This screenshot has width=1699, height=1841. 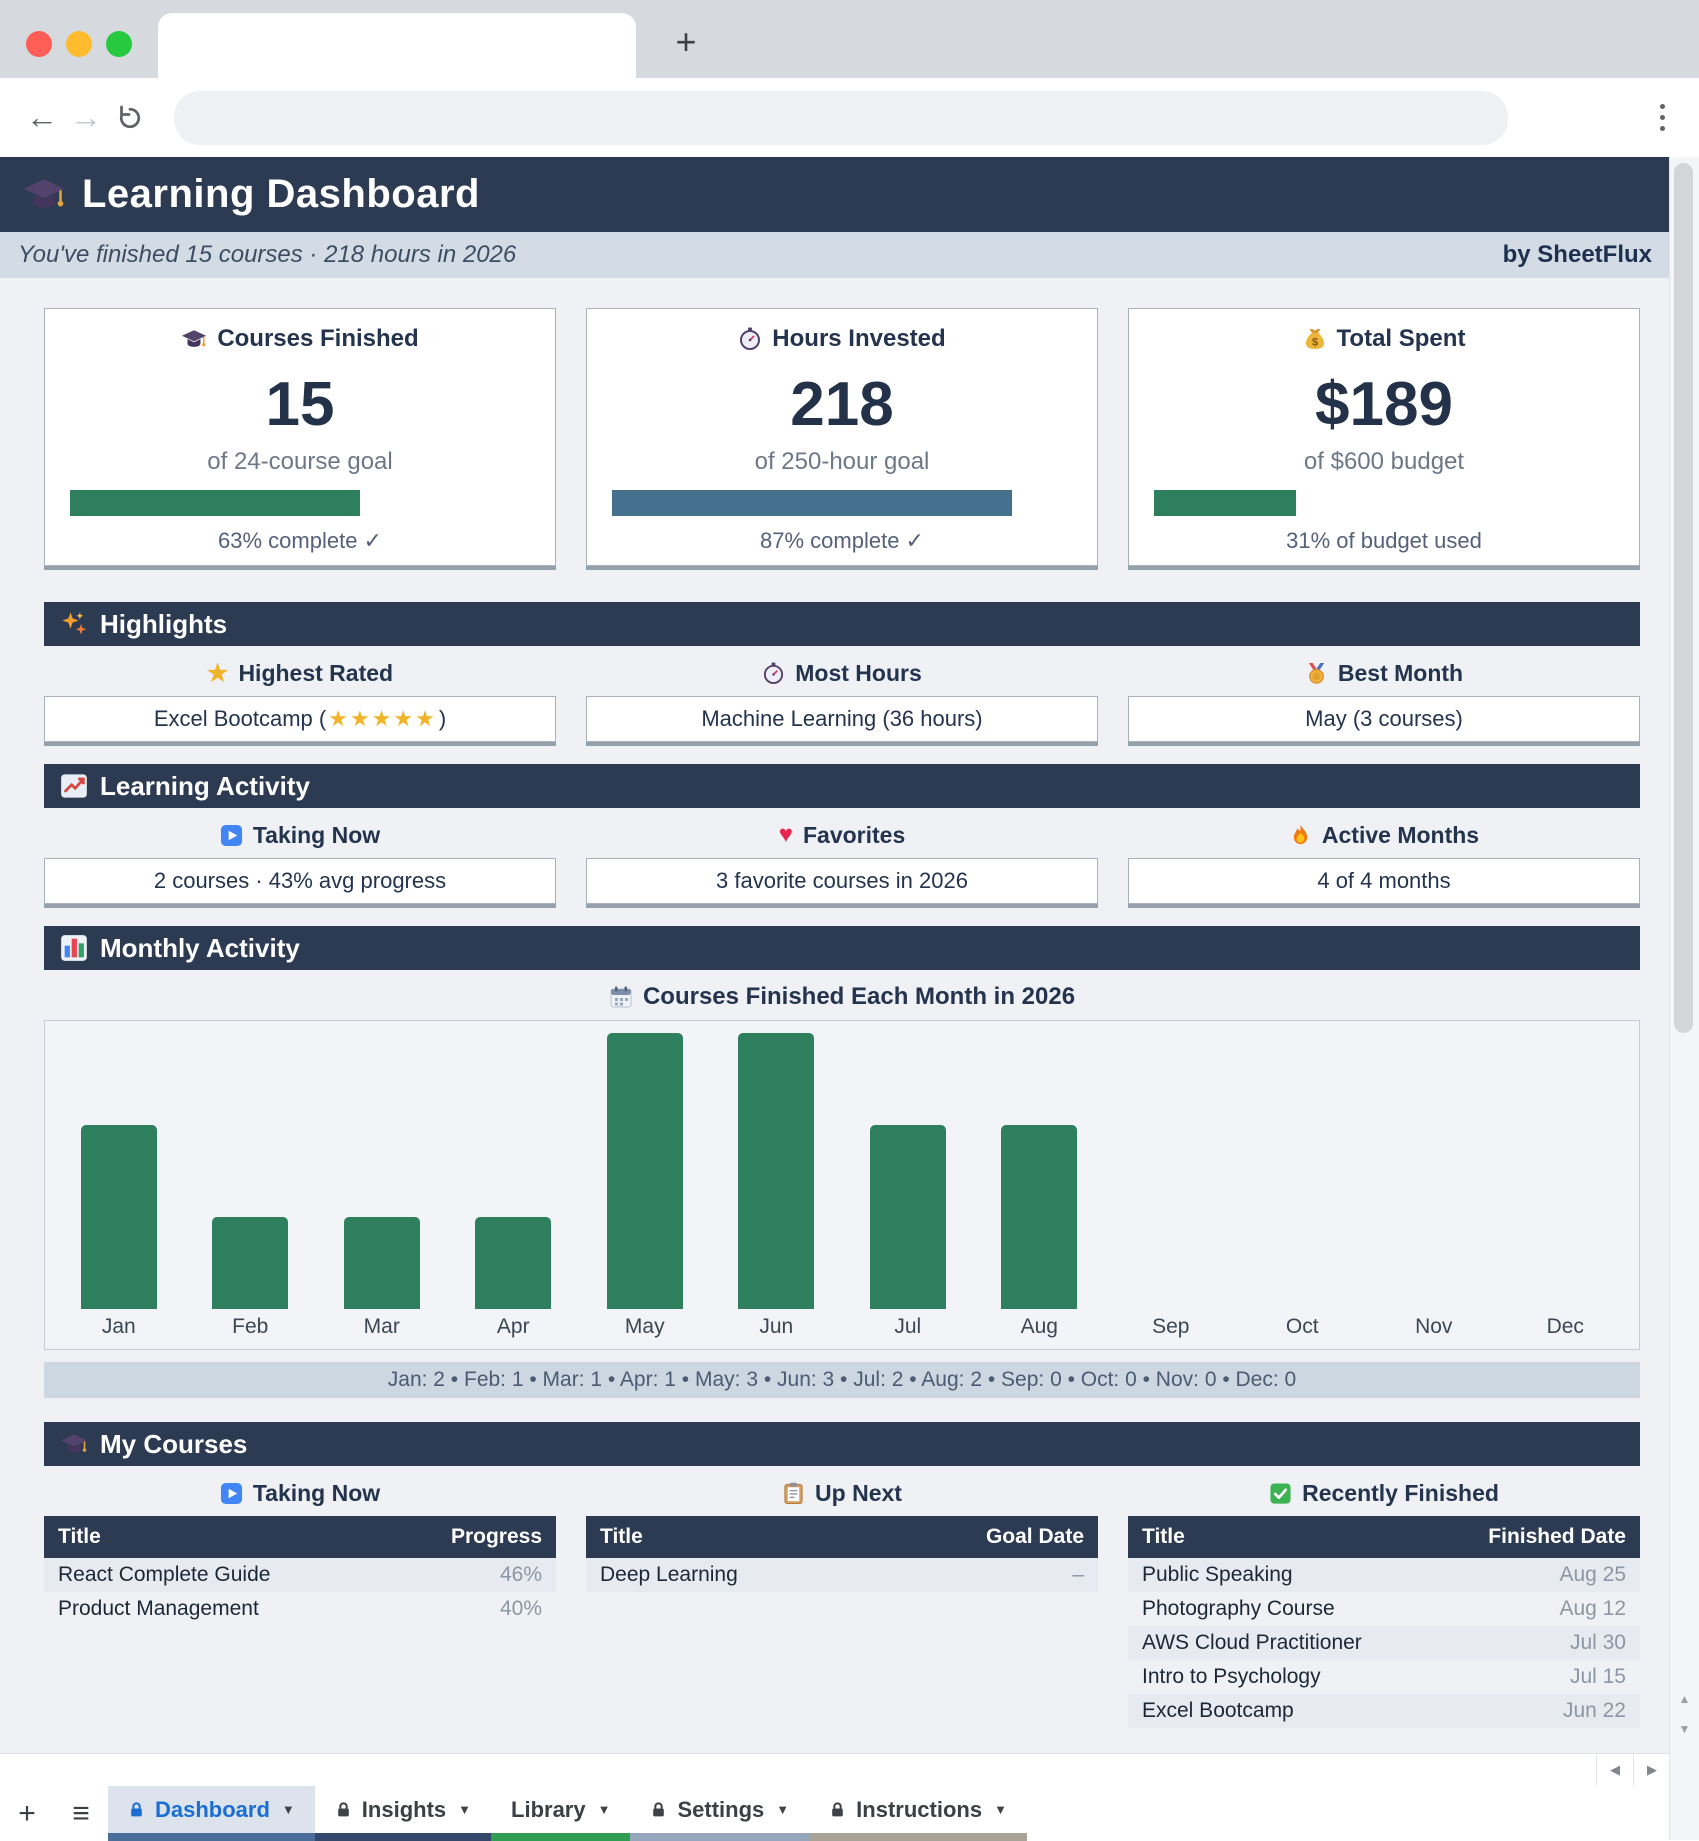 I want to click on highlight-value-best-month: May (3 courses), so click(x=1384, y=719).